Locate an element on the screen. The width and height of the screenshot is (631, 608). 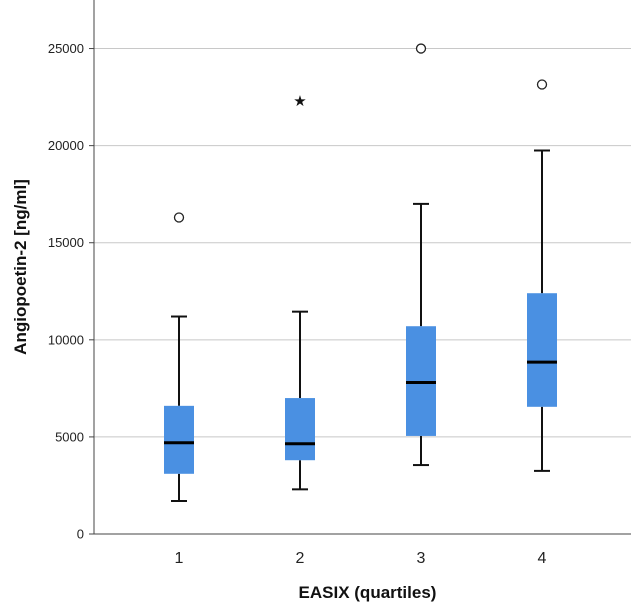
outlier-extreme: ★ is located at coordinates (299, 101).